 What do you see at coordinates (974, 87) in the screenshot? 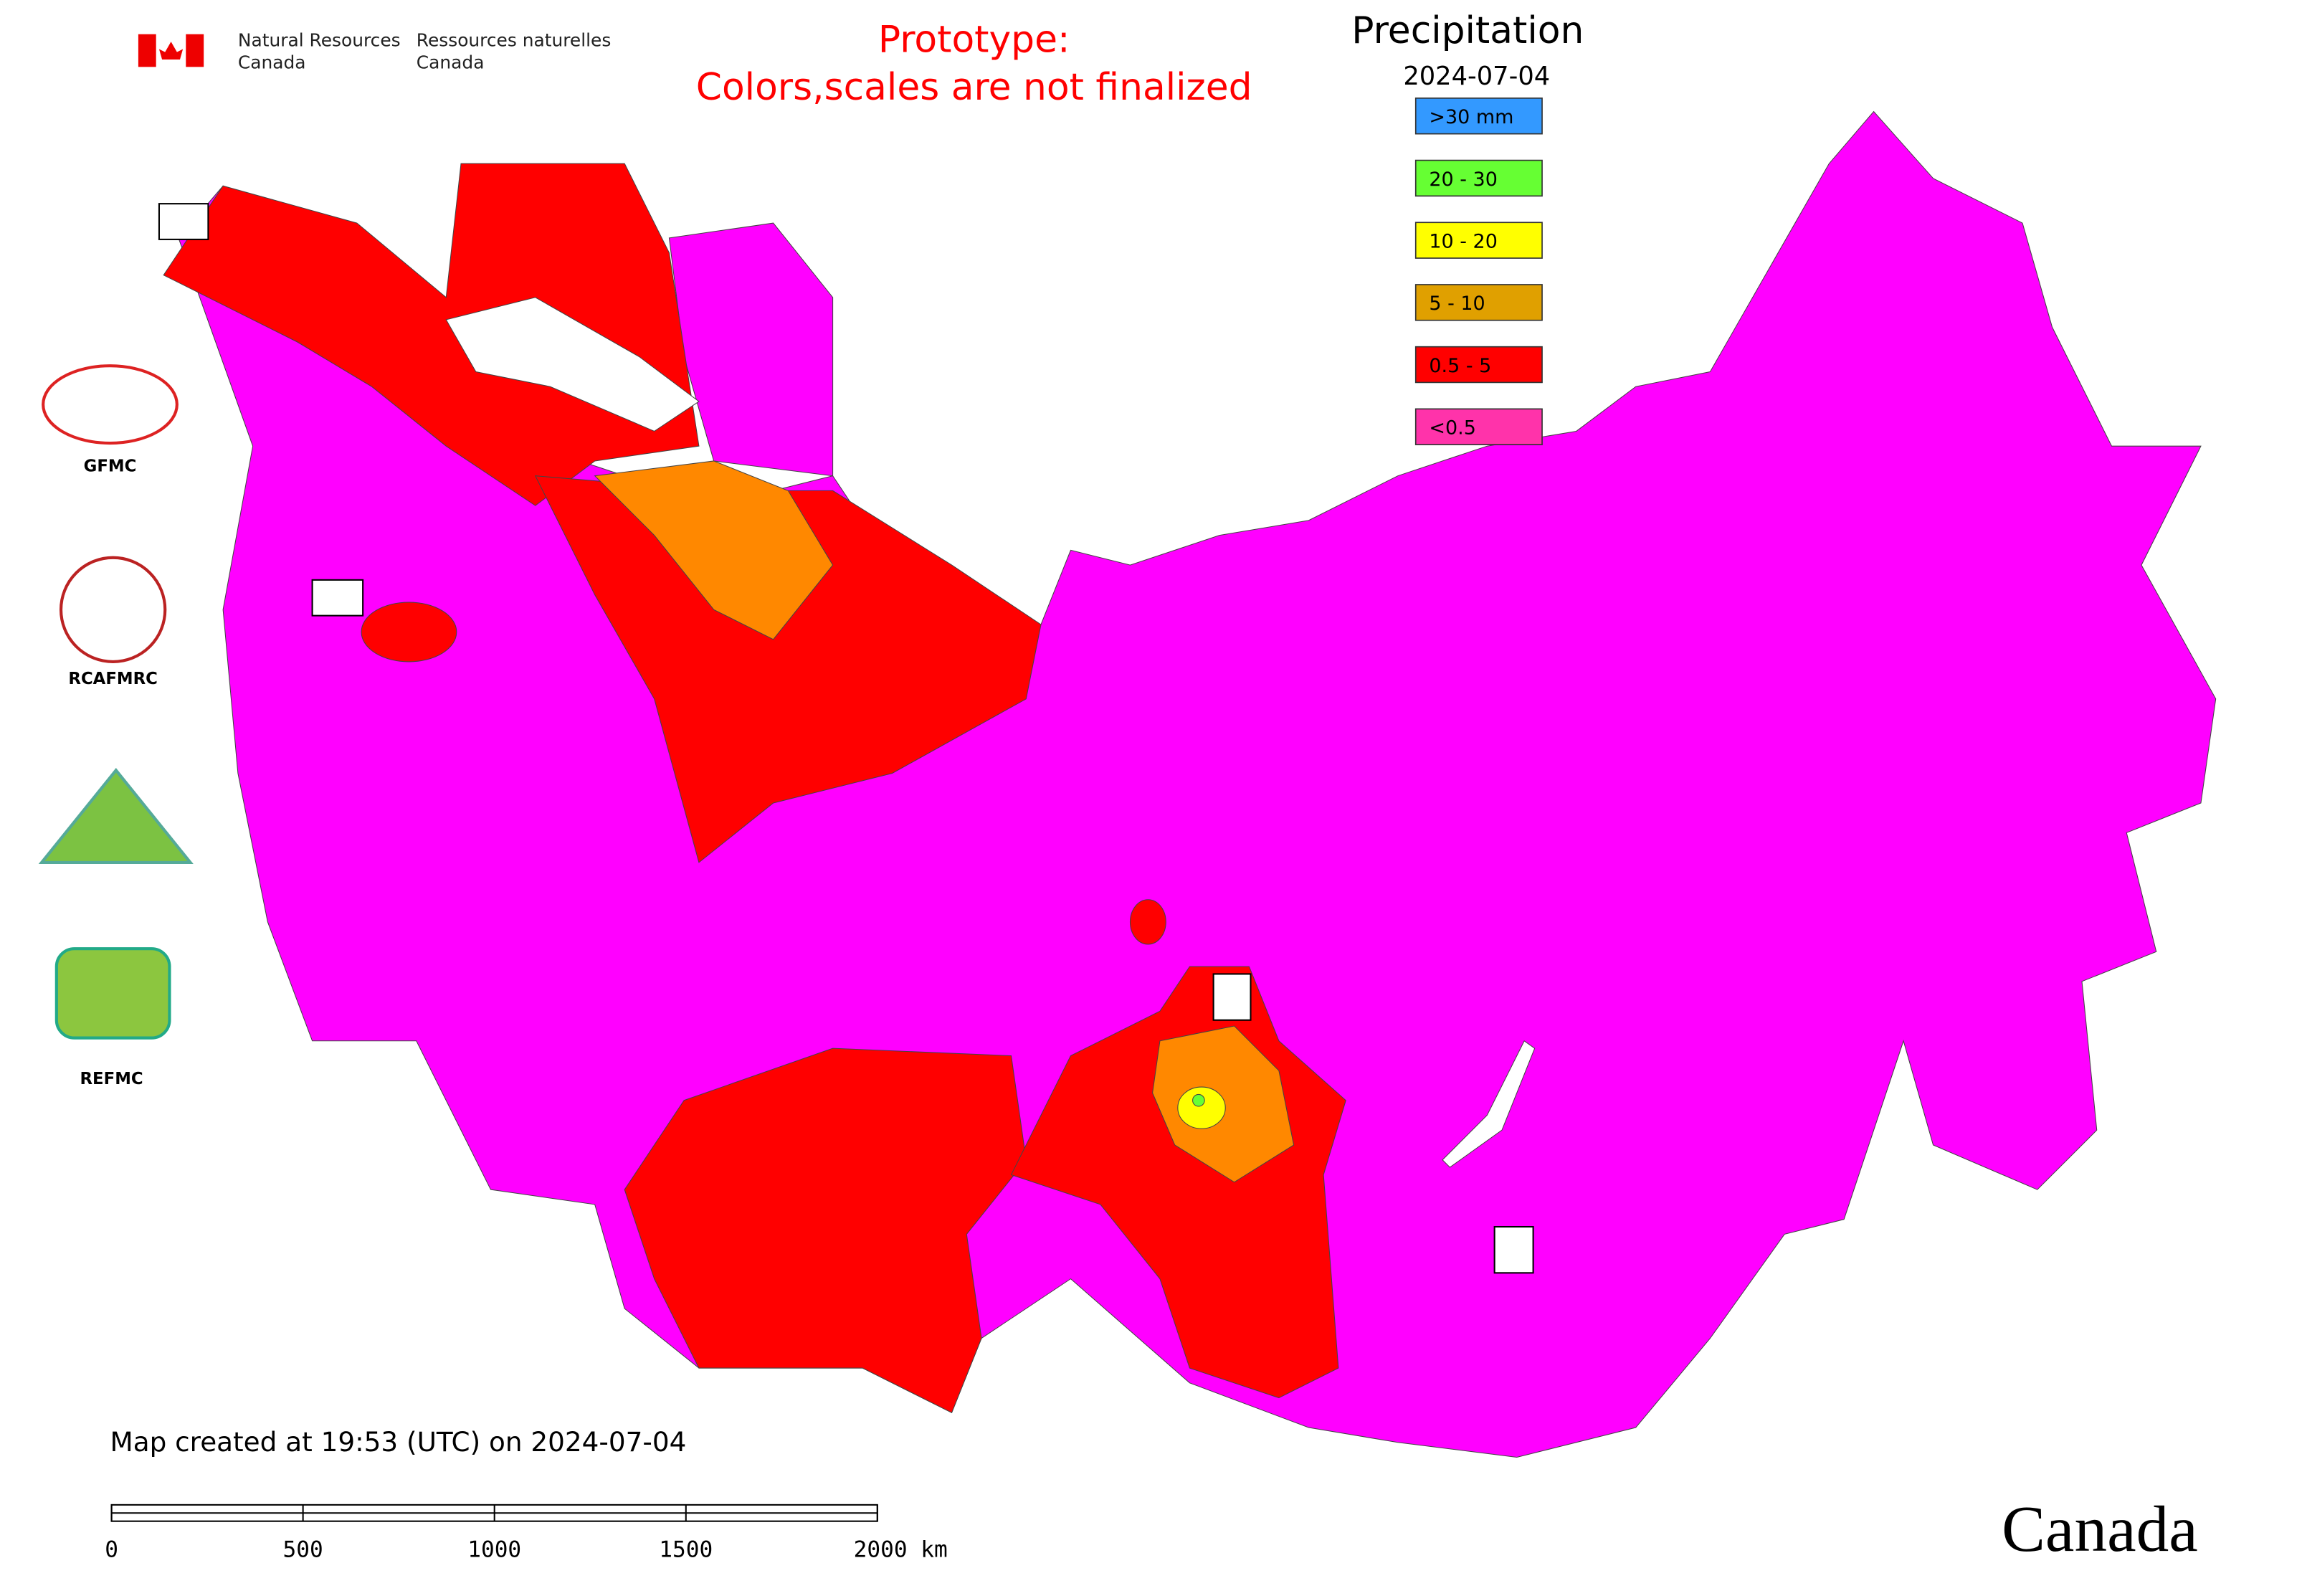
I see `prototype-note: Colors,scales are not finalized` at bounding box center [974, 87].